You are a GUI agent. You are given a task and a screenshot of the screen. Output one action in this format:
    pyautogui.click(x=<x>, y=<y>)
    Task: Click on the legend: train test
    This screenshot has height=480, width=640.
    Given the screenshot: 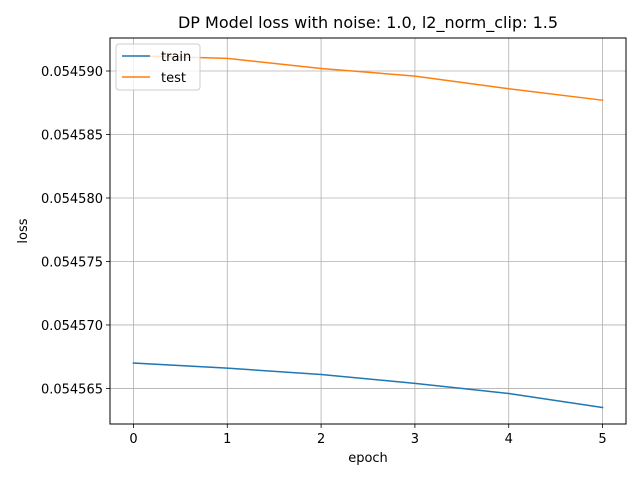 What is the action you would take?
    pyautogui.click(x=158, y=67)
    